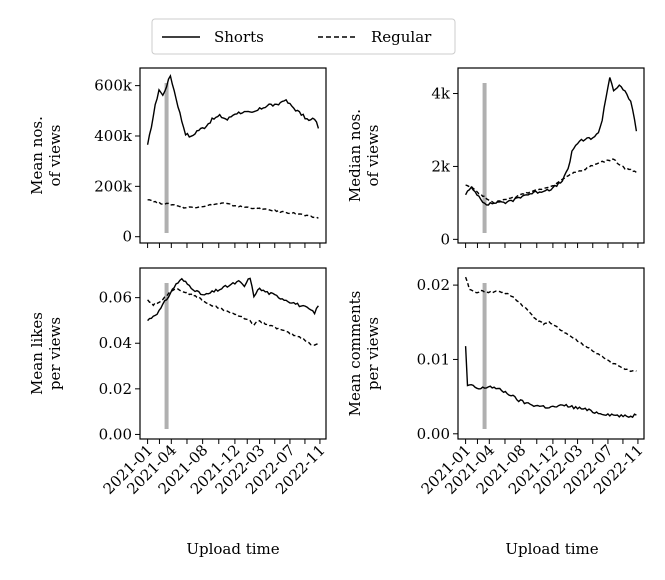  I want to click on y-axis-label: Mean likesper views, so click(46, 353).